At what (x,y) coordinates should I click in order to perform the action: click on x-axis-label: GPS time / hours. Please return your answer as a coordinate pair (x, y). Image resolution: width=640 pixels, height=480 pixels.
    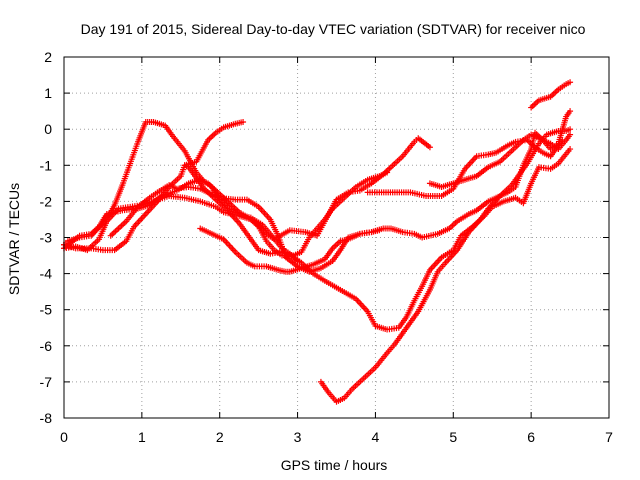
    Looking at the image, I should click on (334, 465).